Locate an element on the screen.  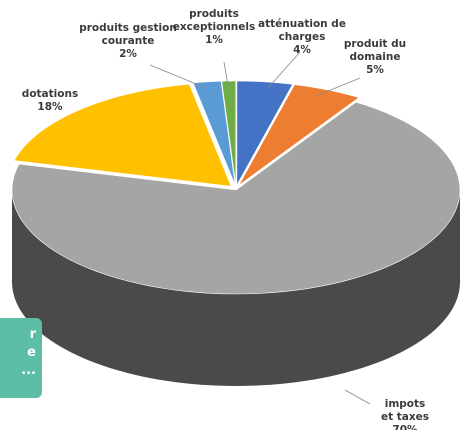
value-label: 18% is located at coordinates (50, 107).